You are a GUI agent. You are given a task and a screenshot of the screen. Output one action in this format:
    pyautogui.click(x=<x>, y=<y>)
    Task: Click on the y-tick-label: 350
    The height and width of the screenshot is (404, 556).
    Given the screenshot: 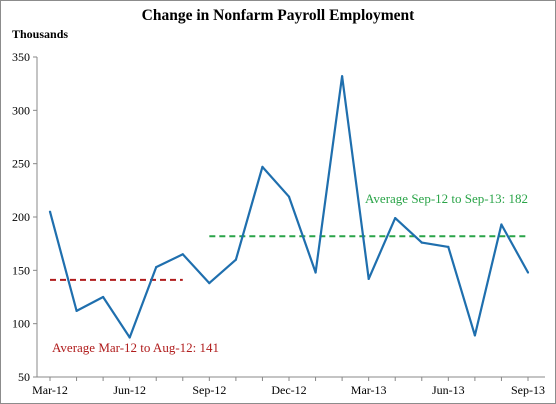 What is the action you would take?
    pyautogui.click(x=21, y=57)
    